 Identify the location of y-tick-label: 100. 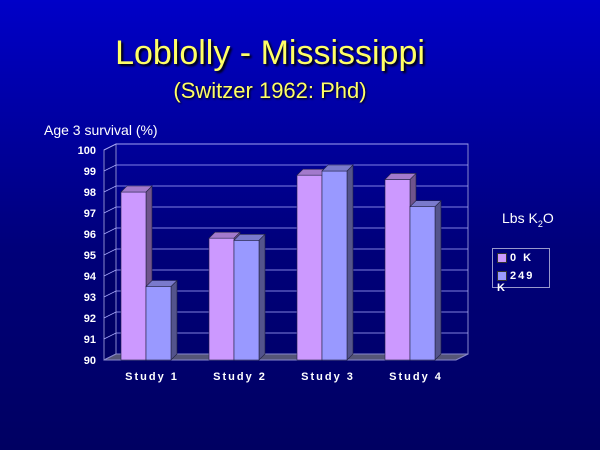
(87, 151).